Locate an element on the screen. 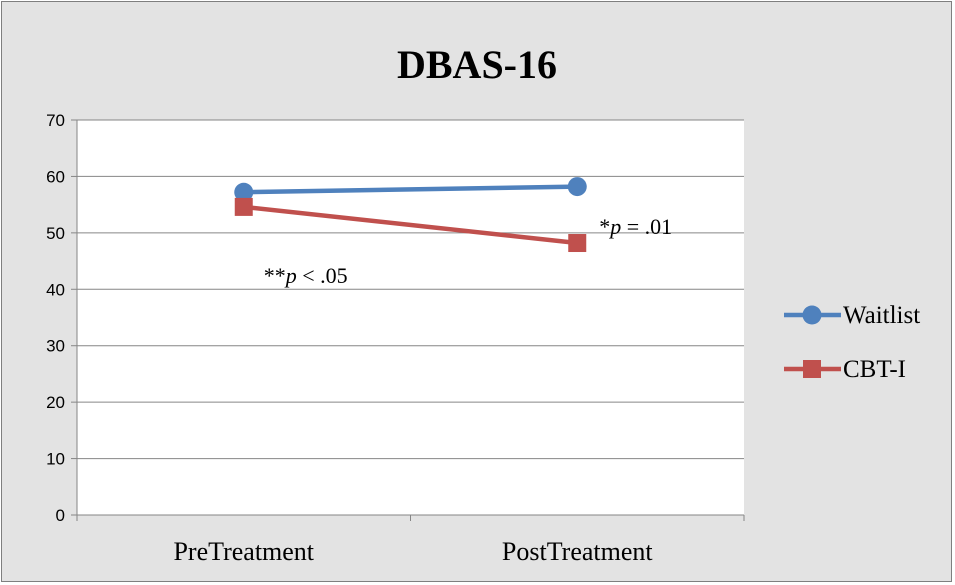 The width and height of the screenshot is (955, 585). x-tick-label: PostTreatment is located at coordinates (577, 551).